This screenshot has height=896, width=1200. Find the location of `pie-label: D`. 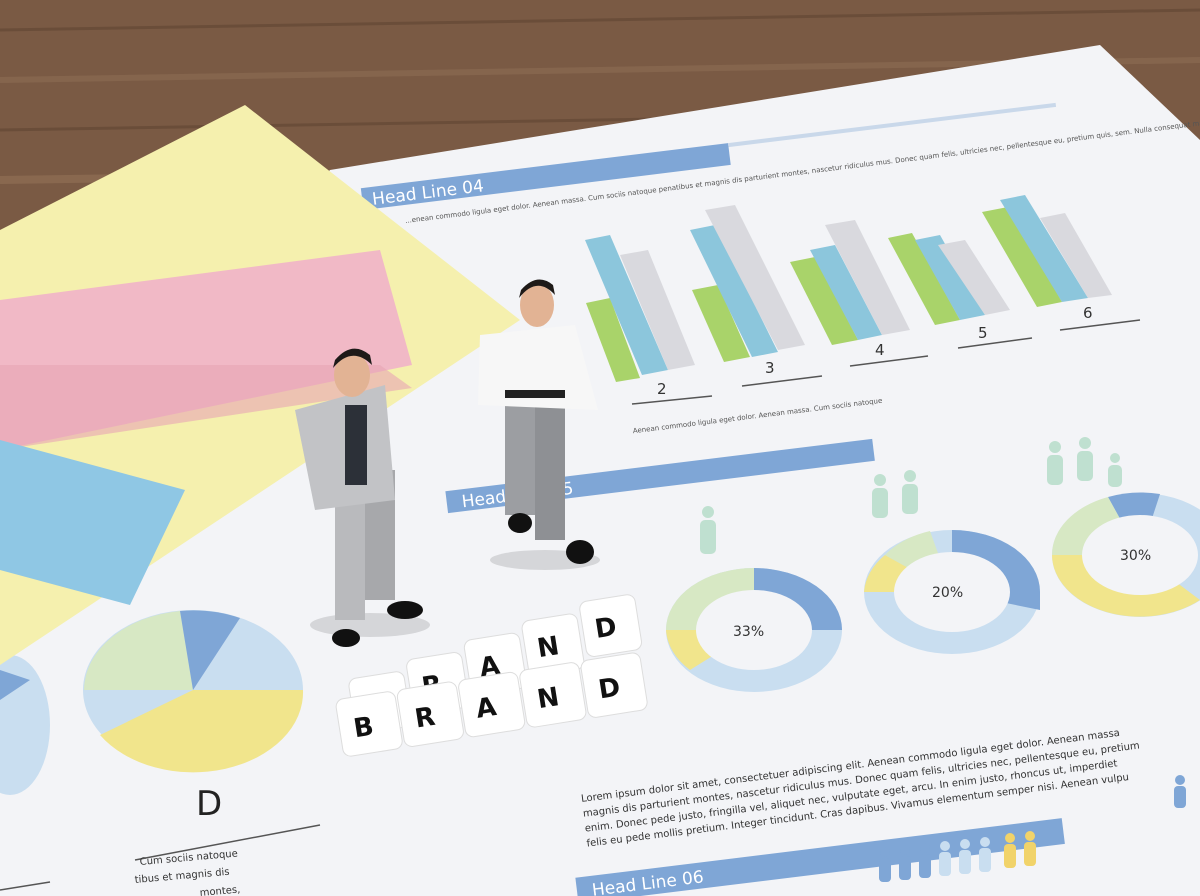

pie-label: D is located at coordinates (209, 804).